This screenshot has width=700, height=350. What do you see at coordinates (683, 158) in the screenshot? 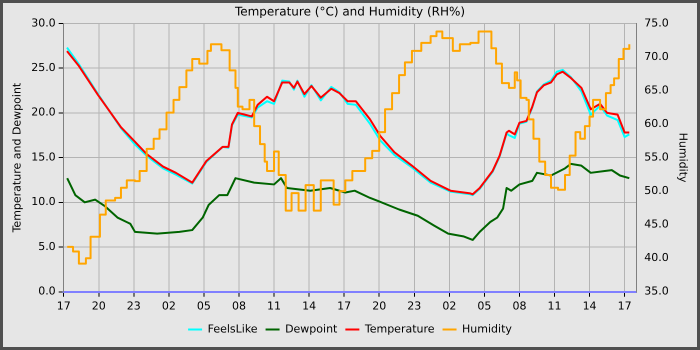
I see `y2-axis-title: Humidity` at bounding box center [683, 158].